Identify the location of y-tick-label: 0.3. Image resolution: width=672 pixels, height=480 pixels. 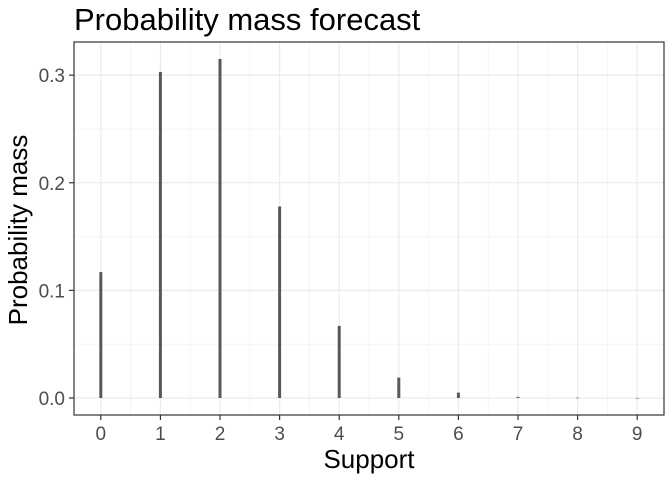
(52, 76).